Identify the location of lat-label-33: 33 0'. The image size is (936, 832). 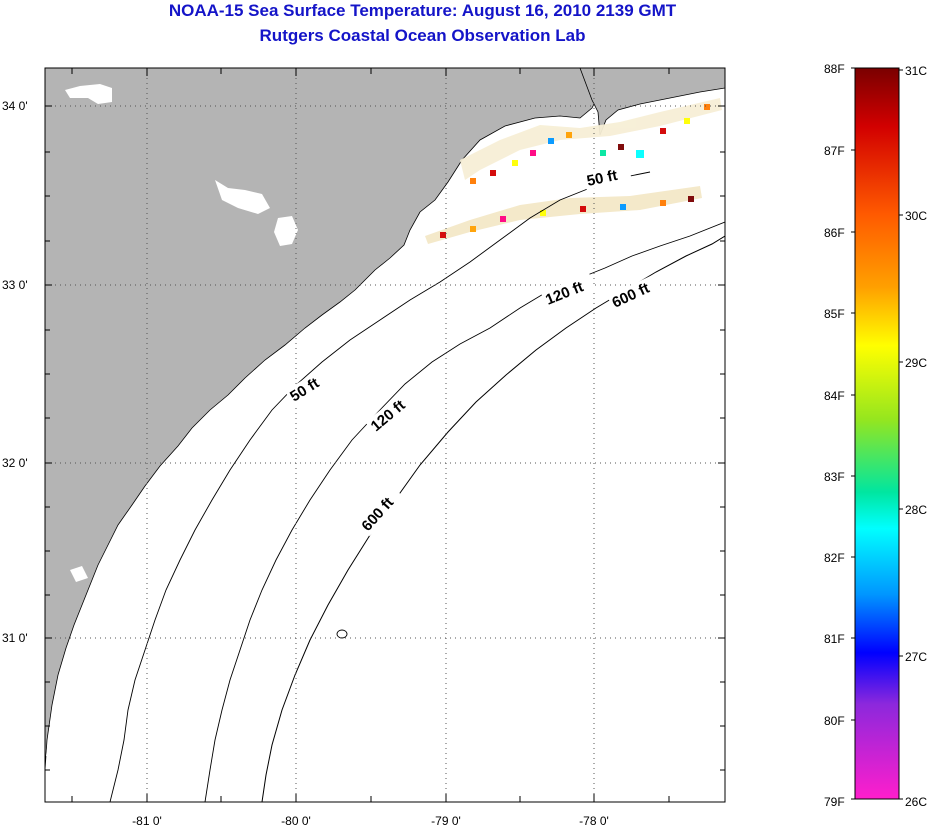
(15, 285).